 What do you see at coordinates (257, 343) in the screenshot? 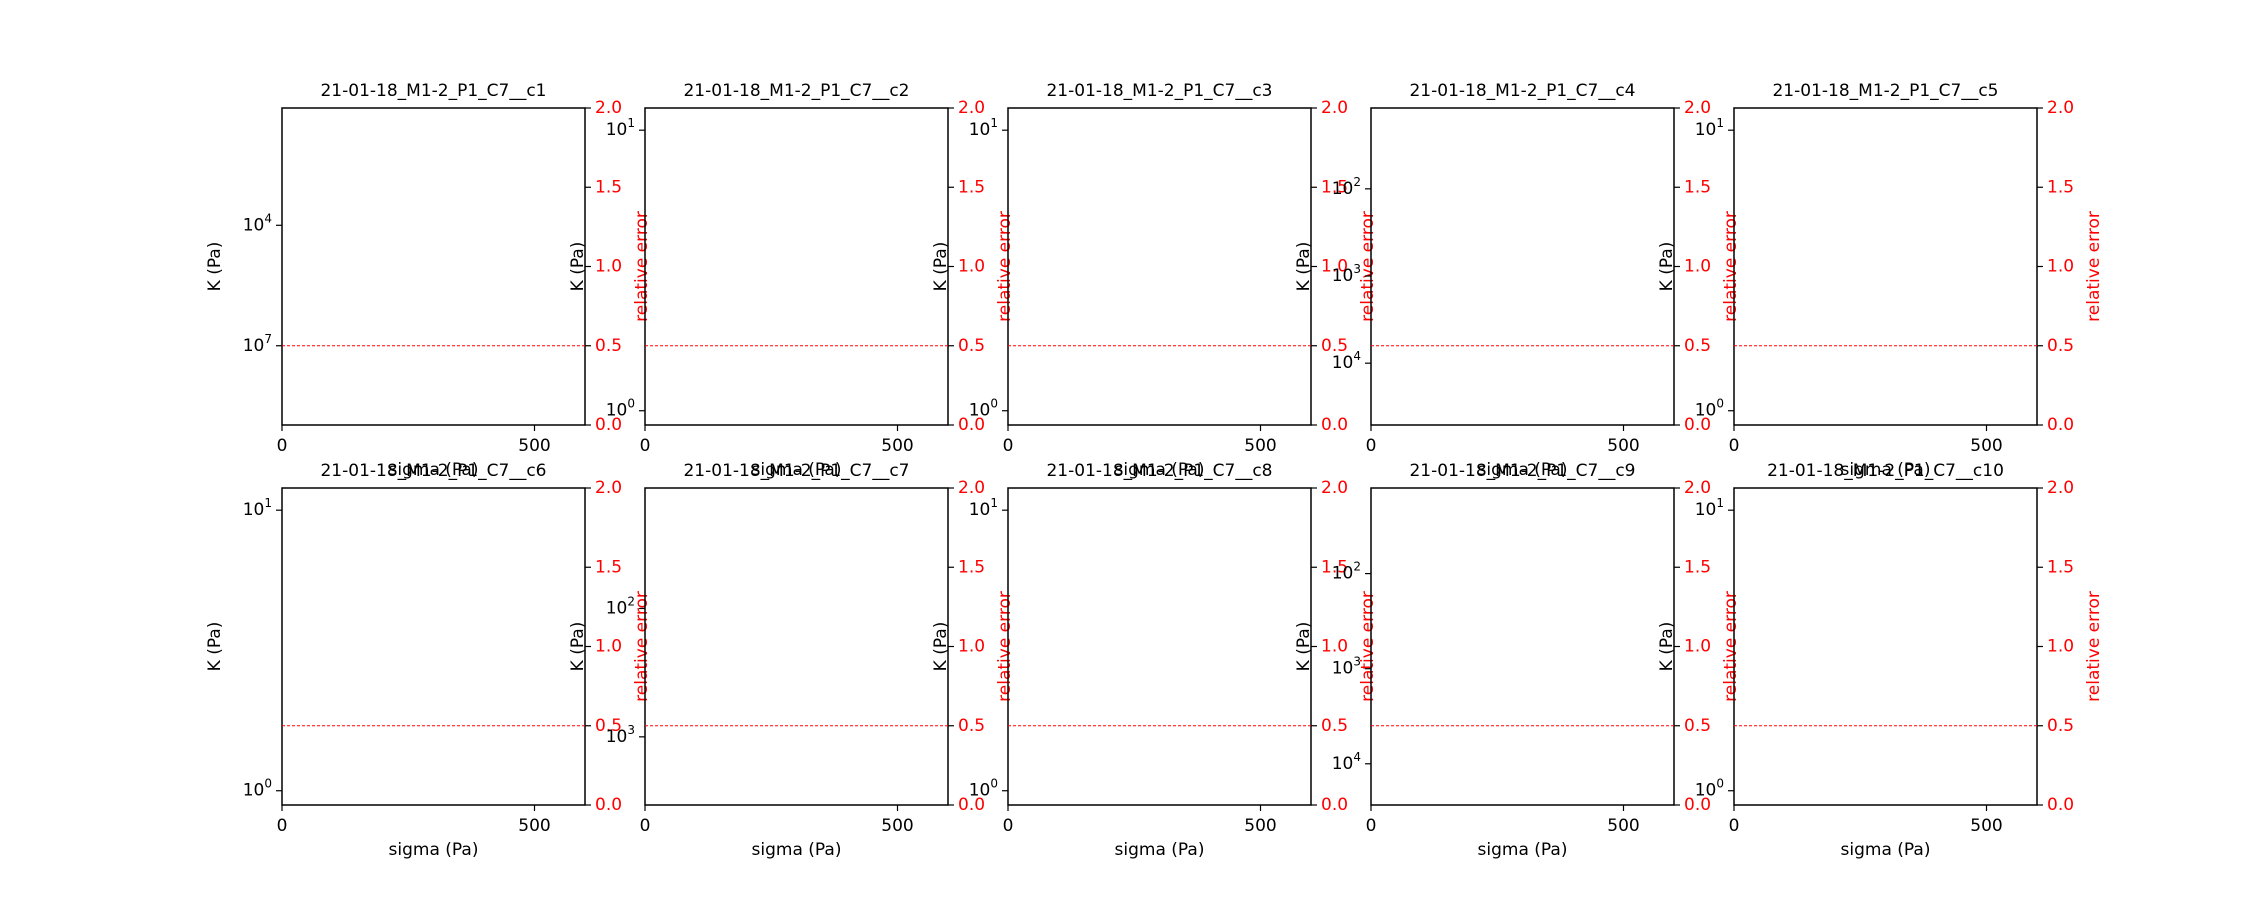
I see `y-tick-label: 10⁷` at bounding box center [257, 343].